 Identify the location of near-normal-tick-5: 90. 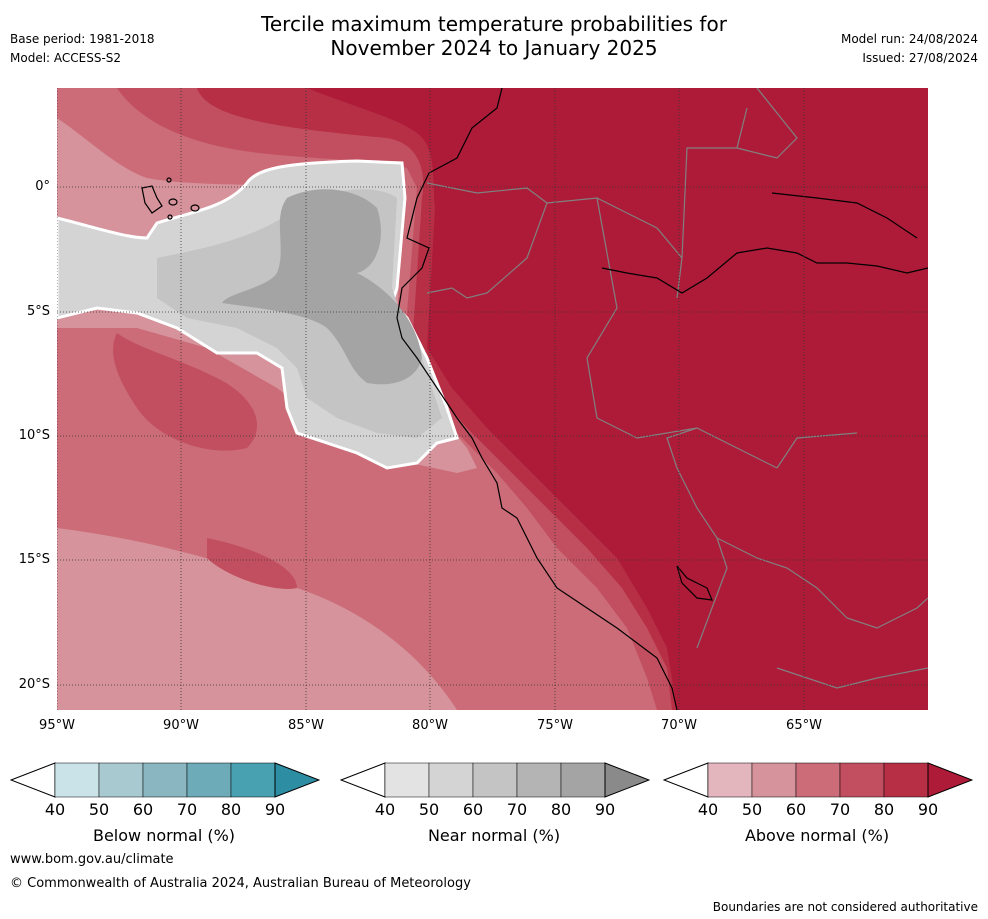
(605, 809).